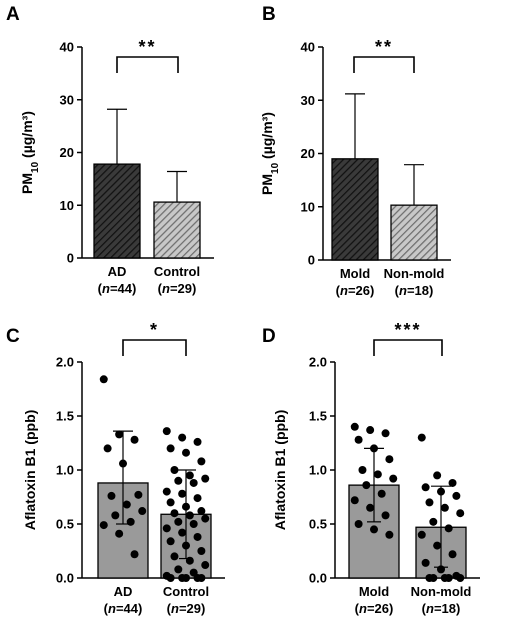  Describe the element at coordinates (65, 416) in the screenshot. I see `y-tick-label: 1.5` at that location.